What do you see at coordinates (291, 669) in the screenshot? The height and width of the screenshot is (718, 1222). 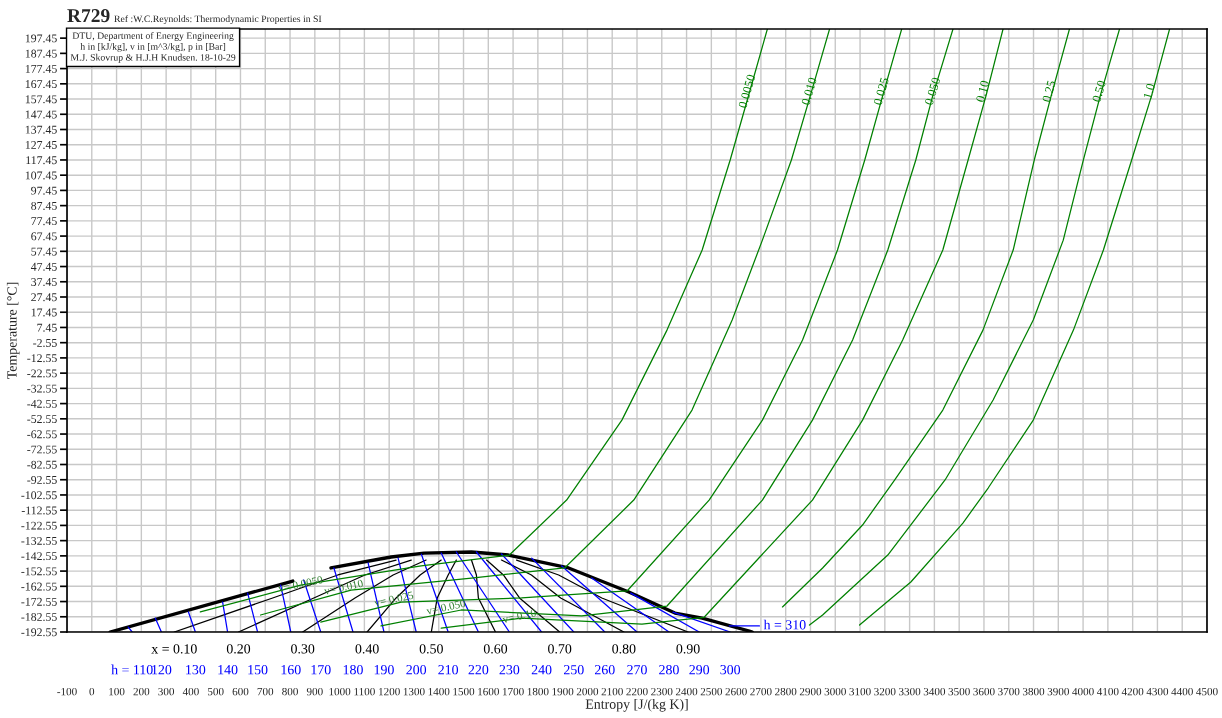 I see `text: 160` at bounding box center [291, 669].